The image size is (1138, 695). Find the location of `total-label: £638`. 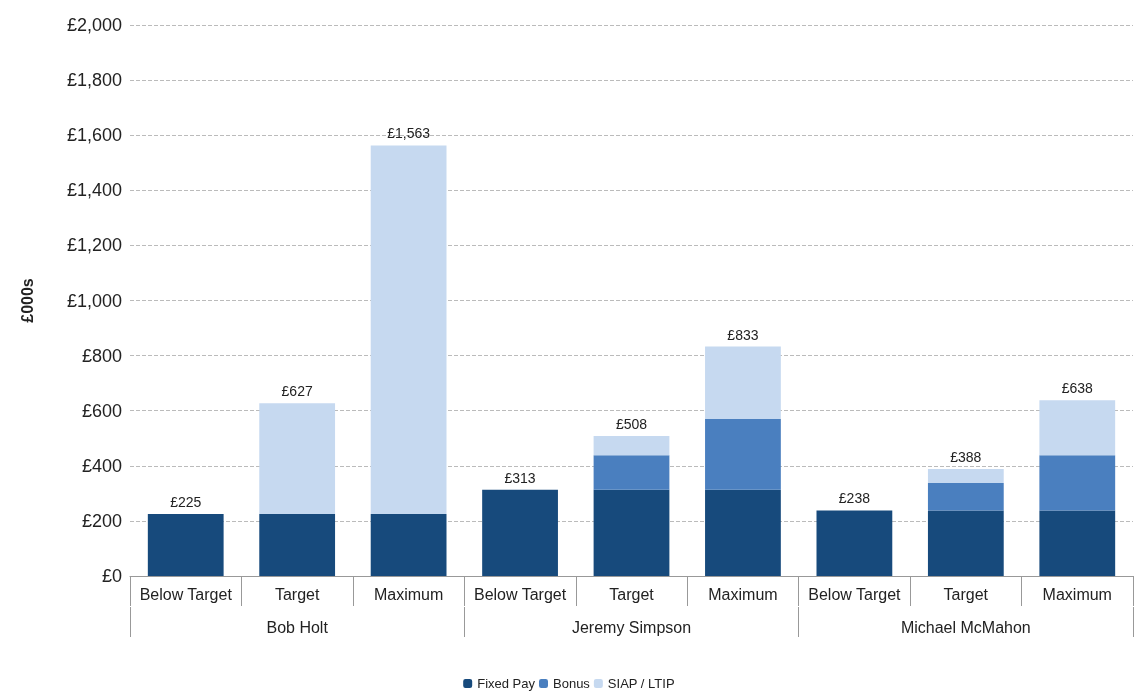

total-label: £638 is located at coordinates (1077, 388).